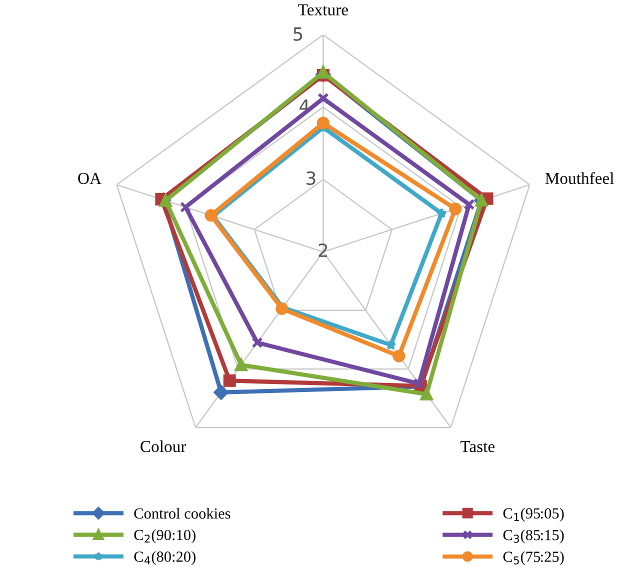  Describe the element at coordinates (323, 250) in the screenshot. I see `y-tick-label: 2` at that location.